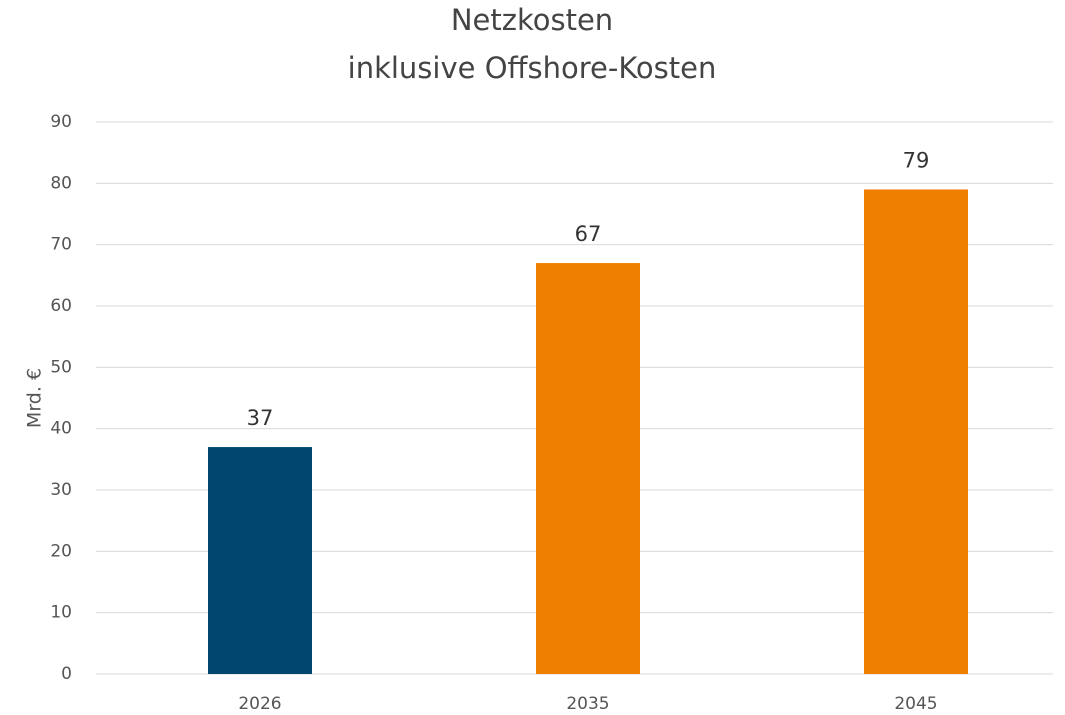  Describe the element at coordinates (532, 20) in the screenshot. I see `chart-title: Netzkosten` at that location.